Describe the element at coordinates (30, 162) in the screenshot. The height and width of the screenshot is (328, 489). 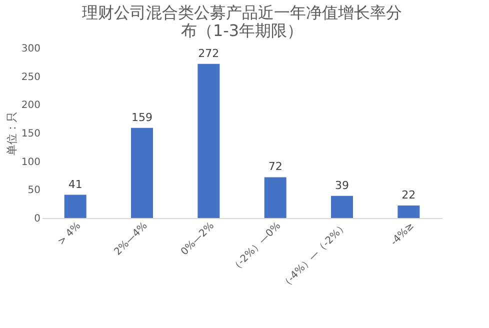
I see `y-tick-label: 100` at that location.